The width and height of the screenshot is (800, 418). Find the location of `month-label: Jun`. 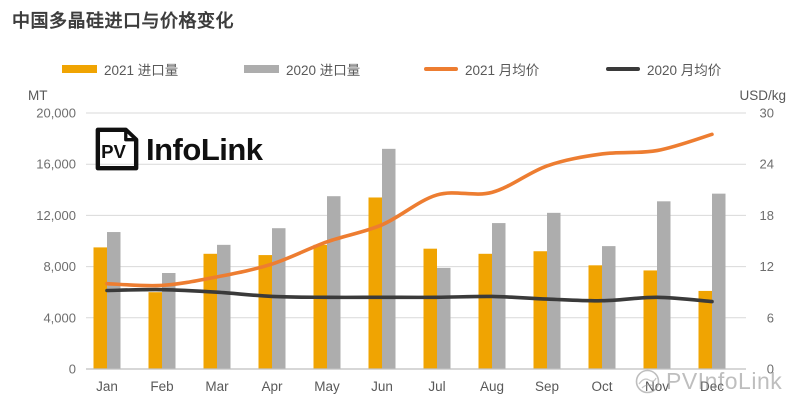

month-label: Jun is located at coordinates (382, 386).